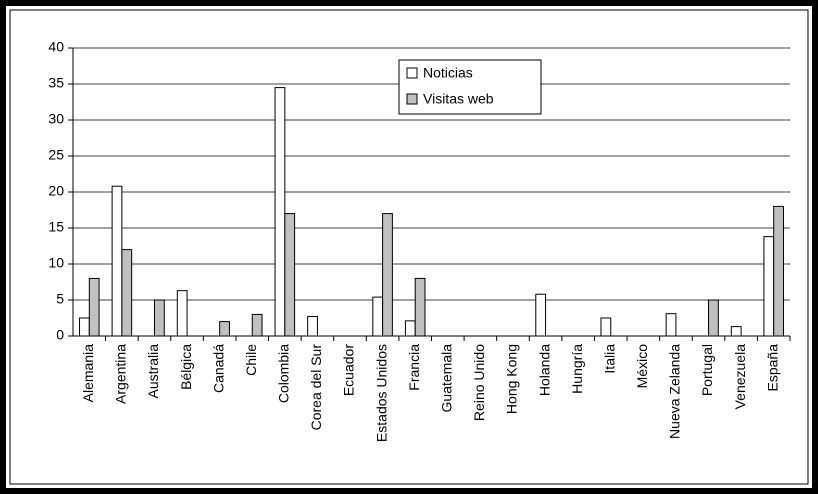 This screenshot has width=818, height=494. I want to click on y-tick-label: 20, so click(56, 191).